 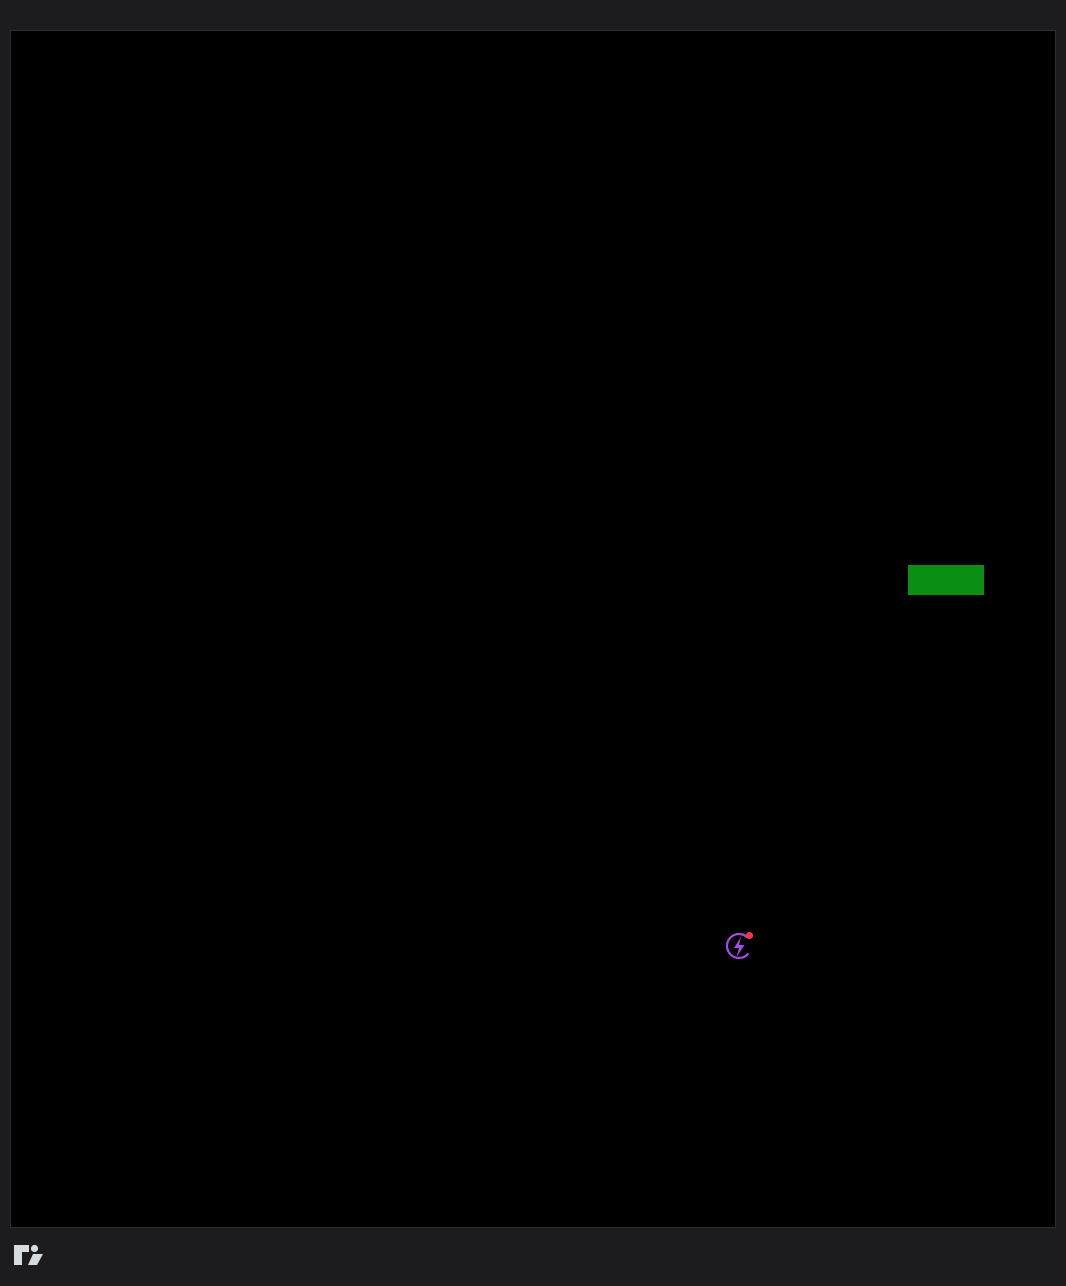 I want to click on flash-ring, so click(x=739, y=946).